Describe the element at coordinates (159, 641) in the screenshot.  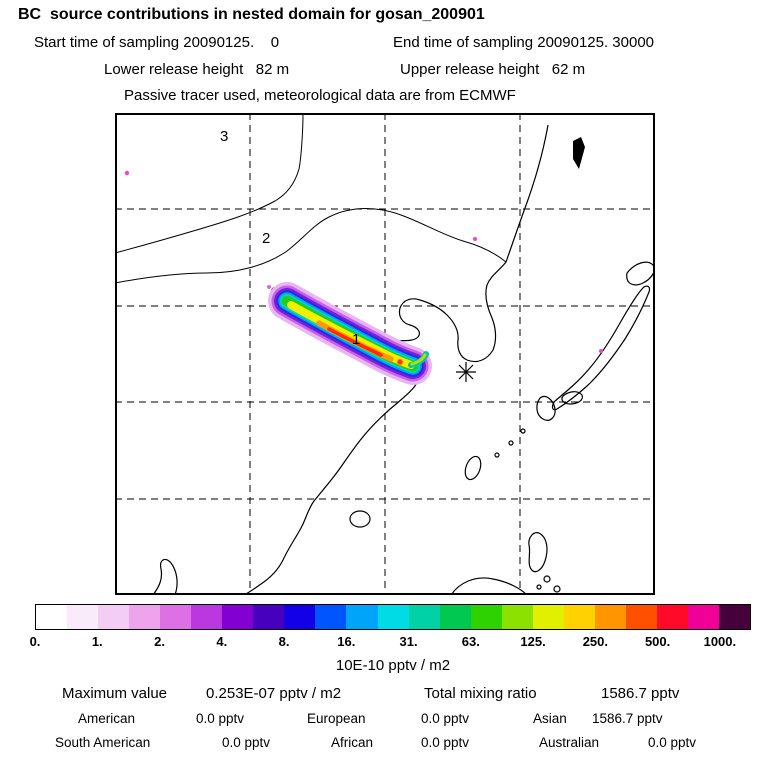
I see `colorbar-tick-label: 2.` at that location.